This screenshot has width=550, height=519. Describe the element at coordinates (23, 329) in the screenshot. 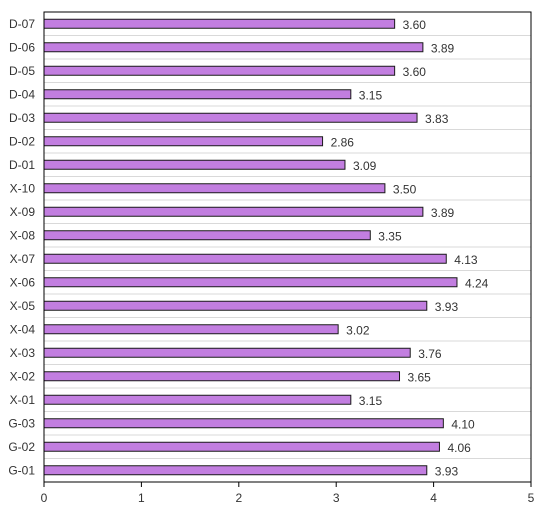

I see `category-label-x-04: X-04` at that location.